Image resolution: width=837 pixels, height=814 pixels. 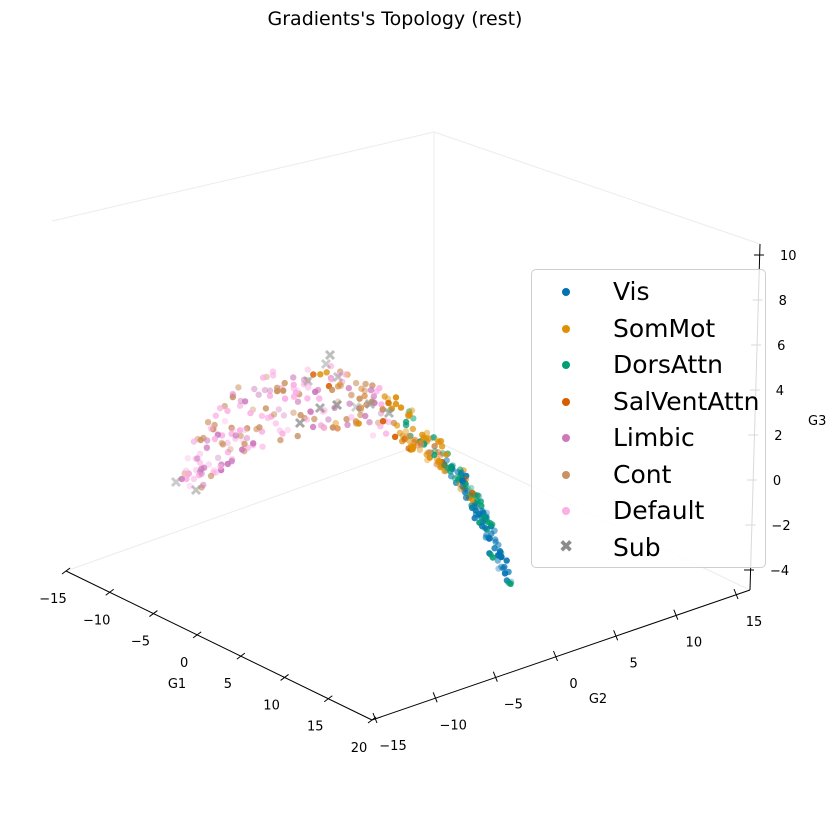 What do you see at coordinates (788, 256) in the screenshot?
I see `g3-tick-label: 10` at bounding box center [788, 256].